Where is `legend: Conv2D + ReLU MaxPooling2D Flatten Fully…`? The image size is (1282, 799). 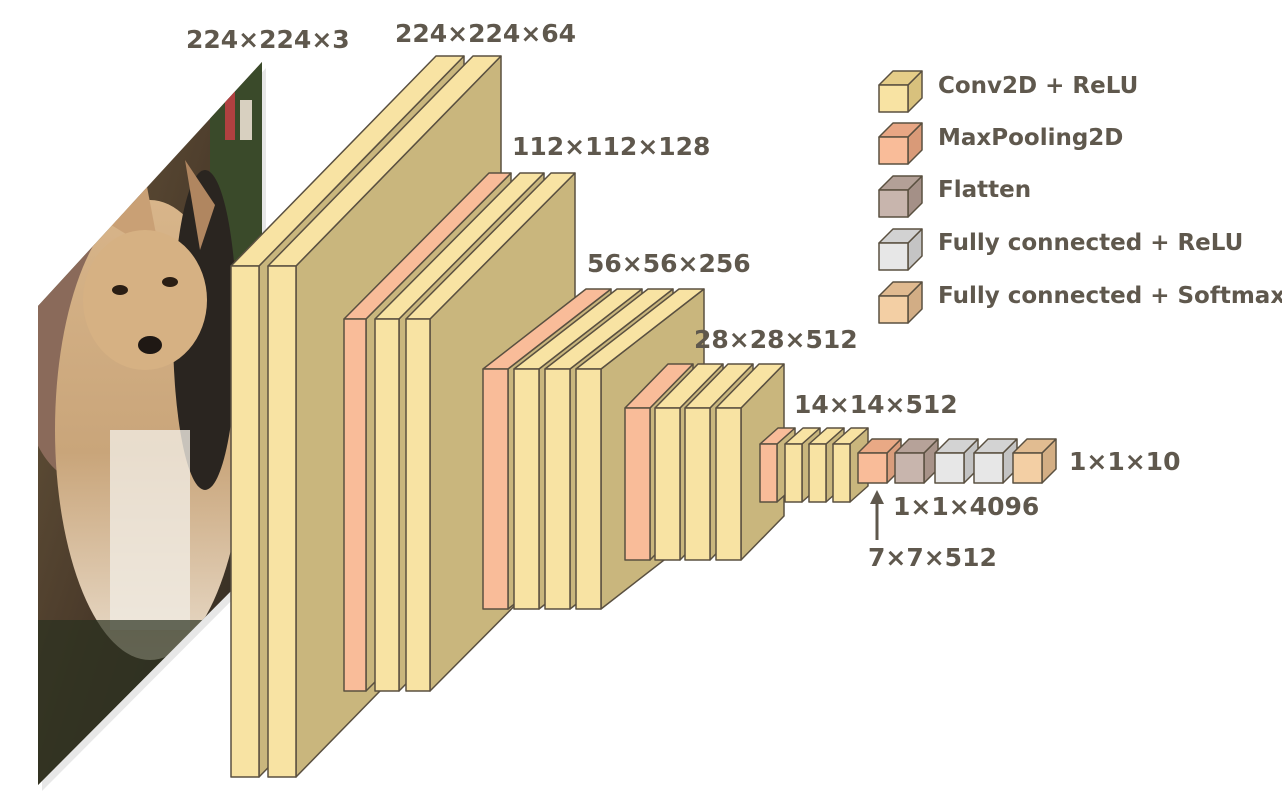
legend: Conv2D + ReLU MaxPooling2D Flatten Fully… is located at coordinates (1080, 197).